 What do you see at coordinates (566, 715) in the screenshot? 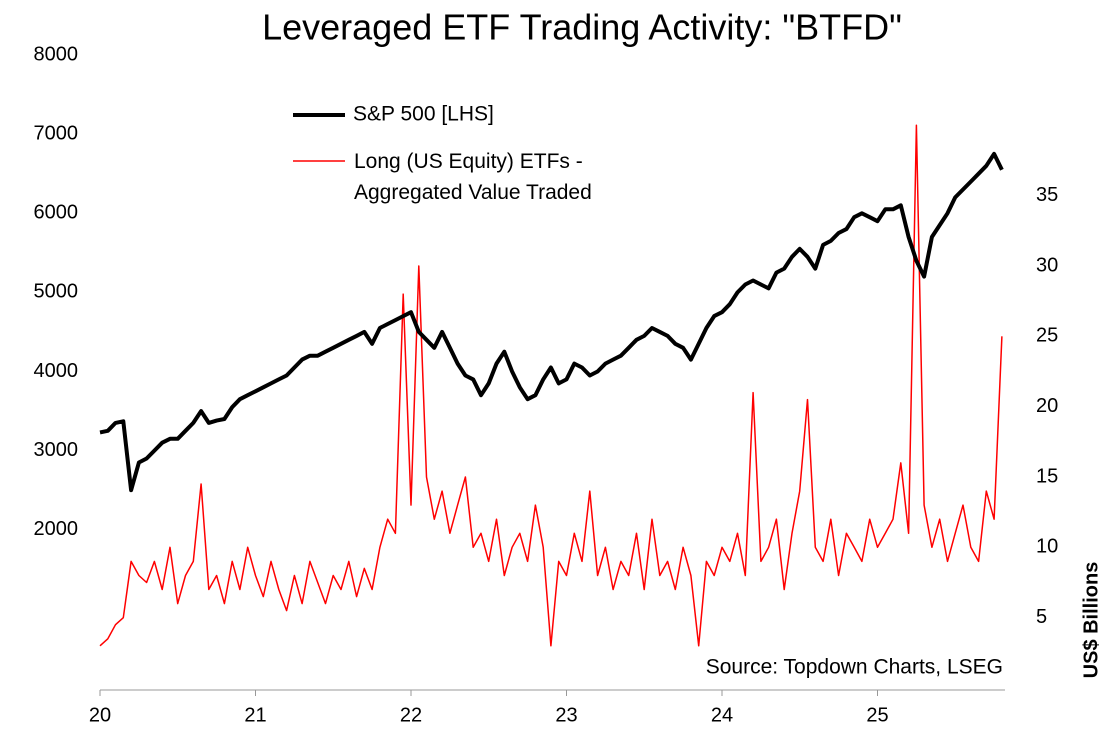
I see `x-tick-label: 23` at bounding box center [566, 715].